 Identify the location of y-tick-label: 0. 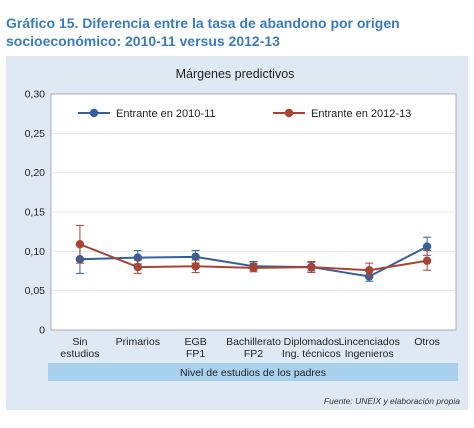
(42, 331).